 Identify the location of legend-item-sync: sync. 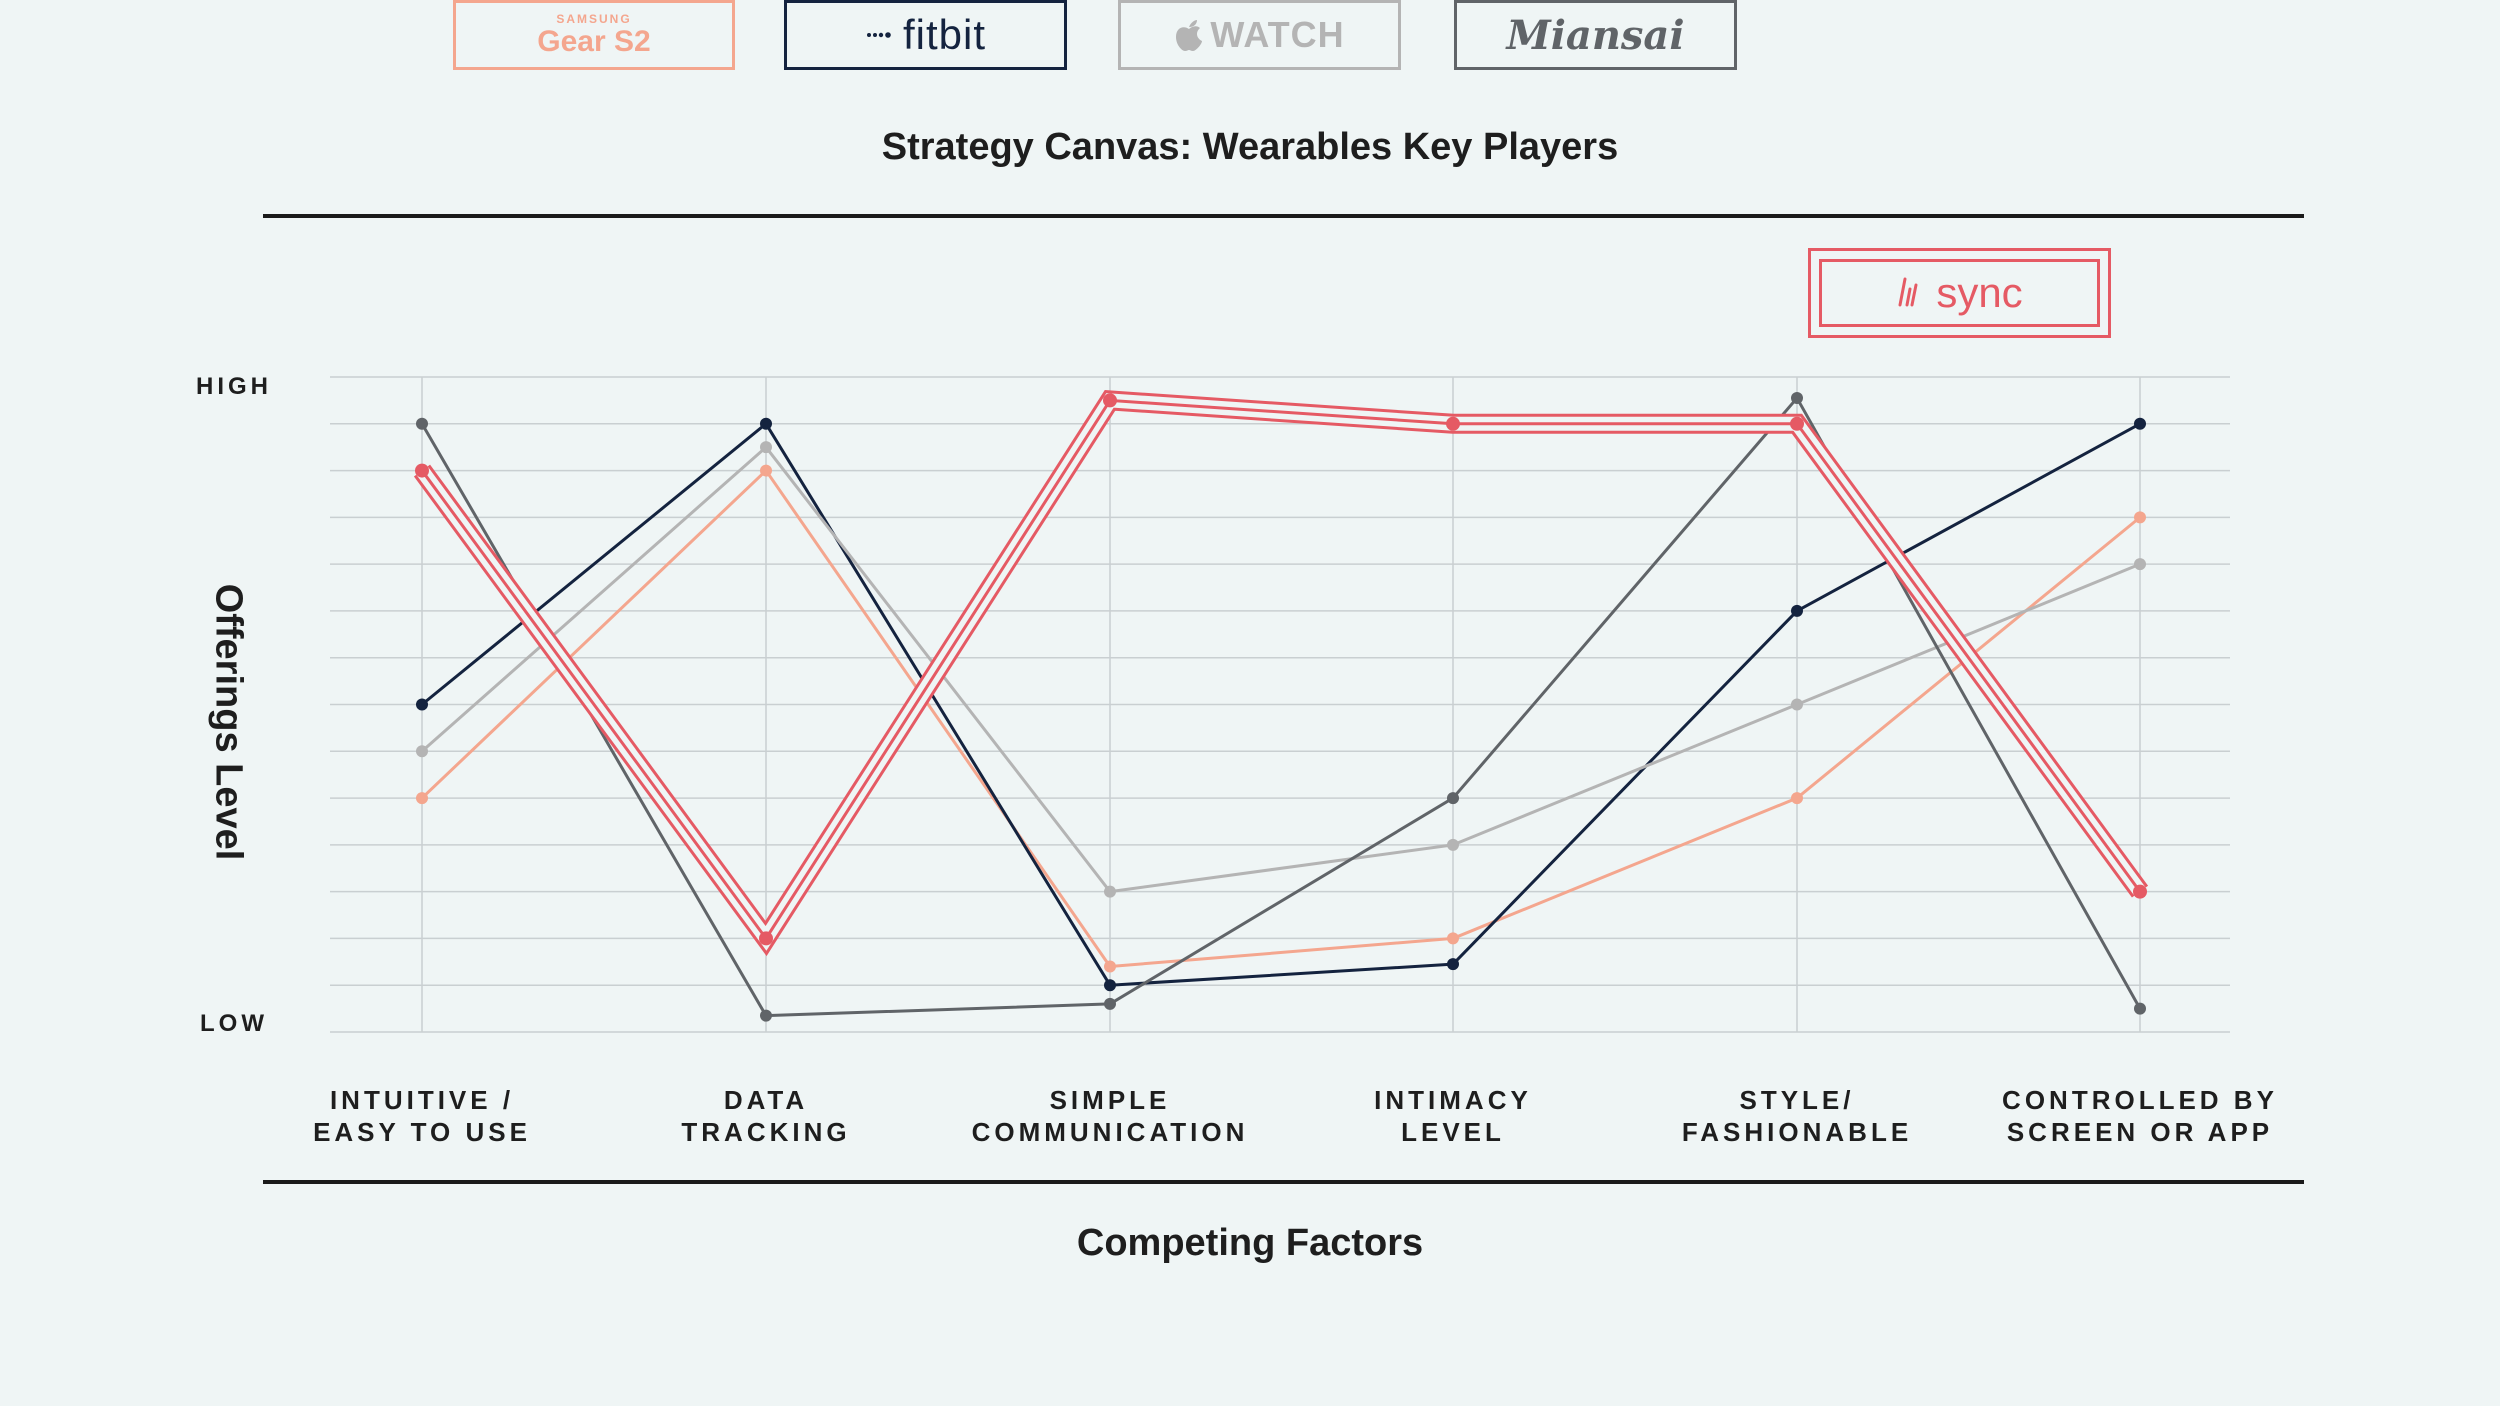
(1959, 293).